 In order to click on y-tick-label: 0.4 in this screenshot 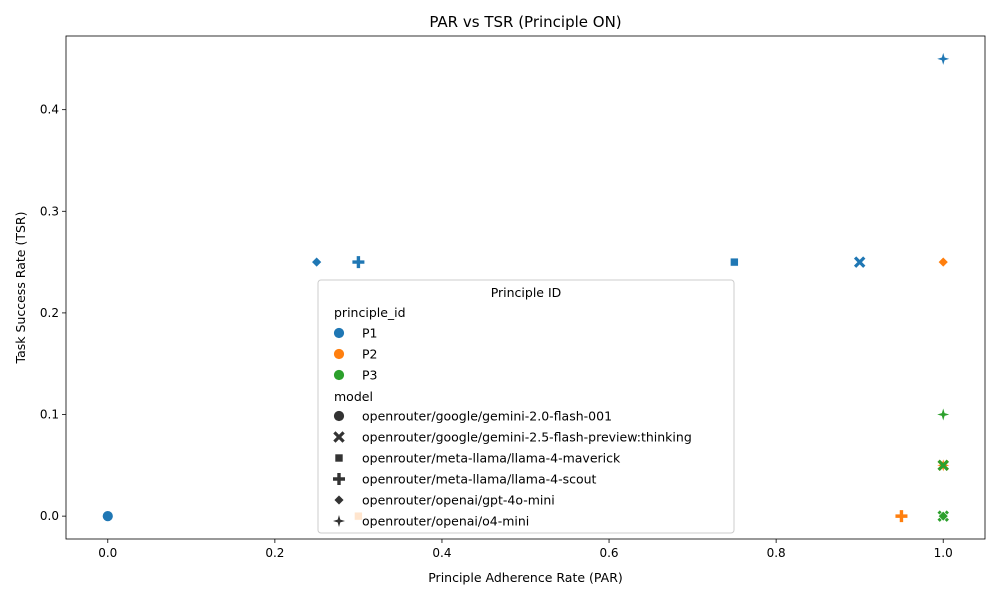, I will do `click(49, 110)`.